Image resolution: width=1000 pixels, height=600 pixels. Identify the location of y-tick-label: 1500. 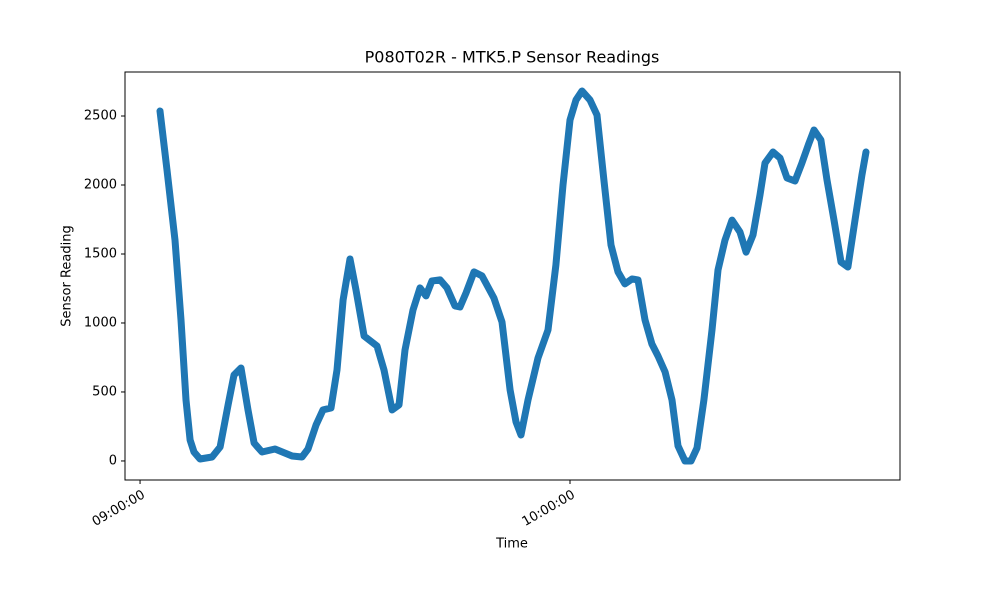
(100, 253).